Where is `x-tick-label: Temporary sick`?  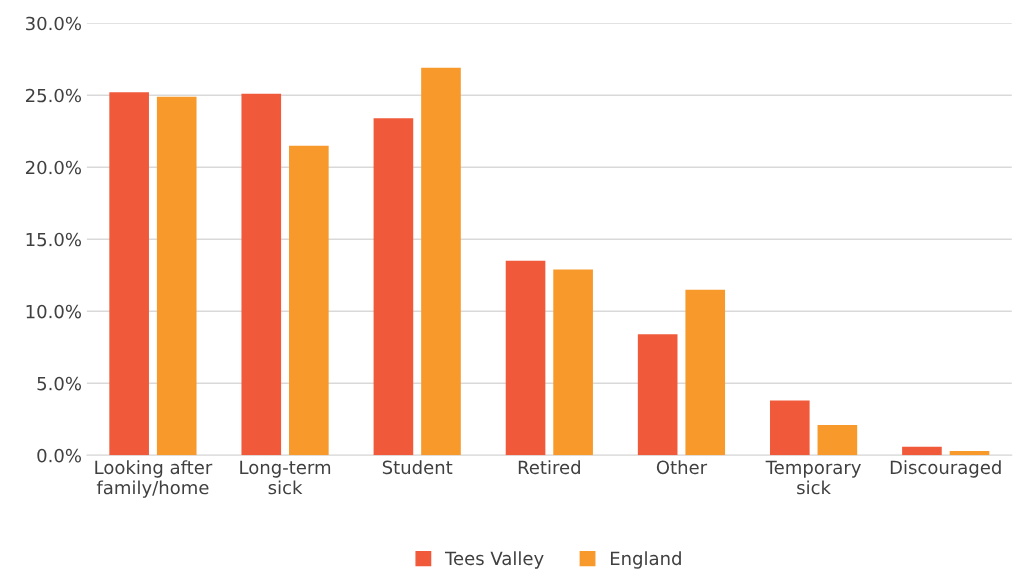
x-tick-label: Temporary sick is located at coordinates (813, 477).